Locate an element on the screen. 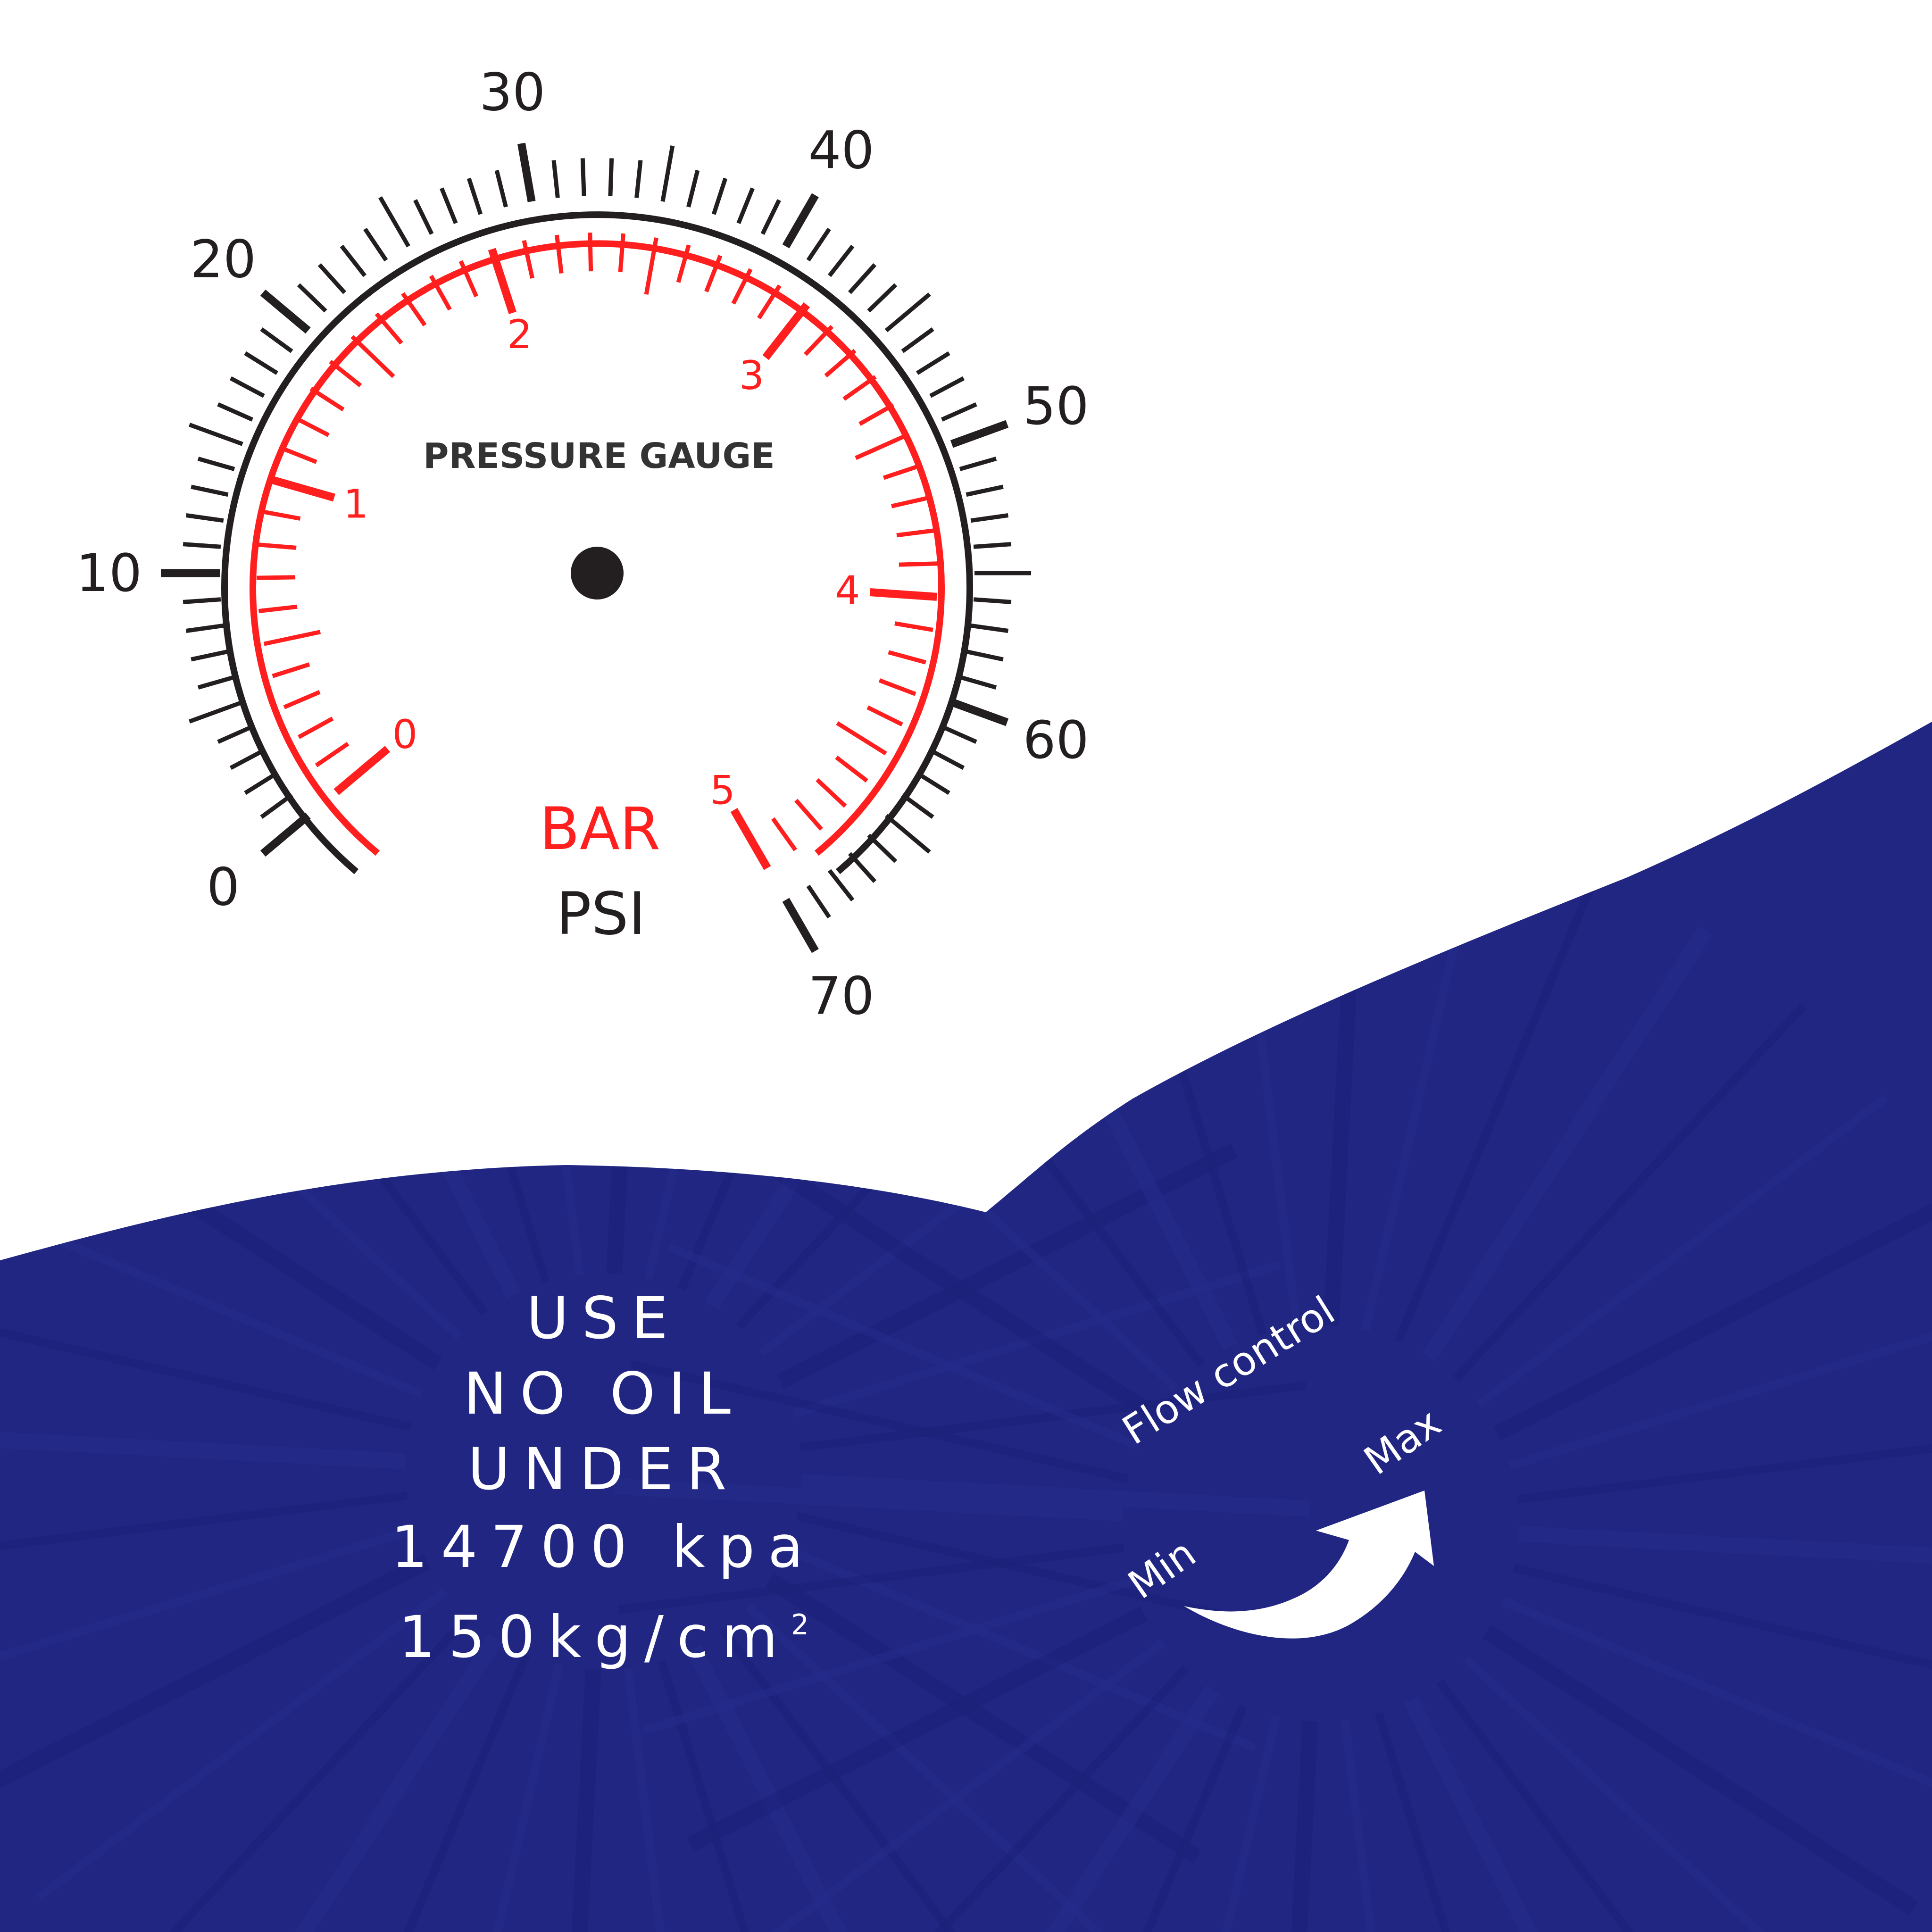 This screenshot has height=1932, width=1932. flow-min-label: Min is located at coordinates (1162, 1569).